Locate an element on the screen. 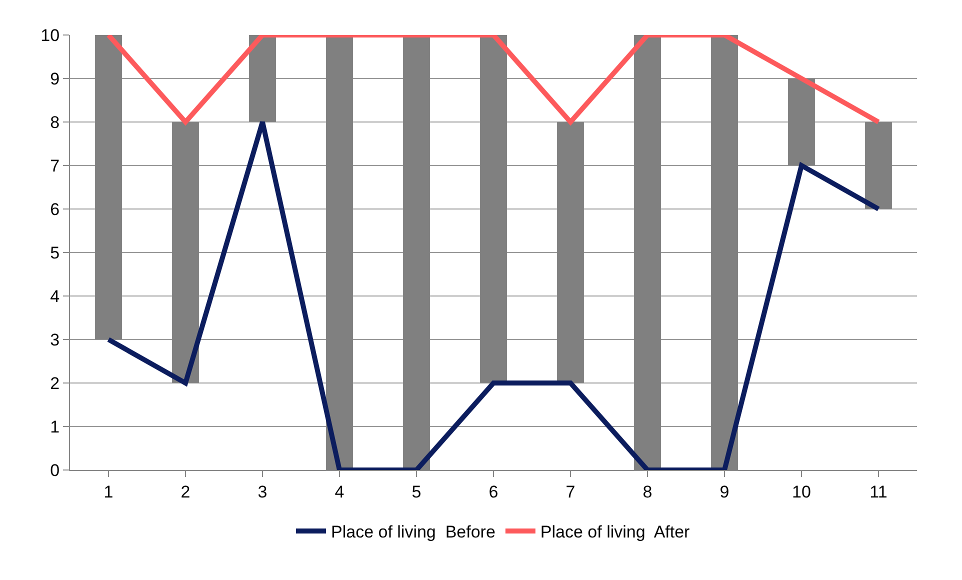 The image size is (962, 580). x-tick-label: 5 is located at coordinates (417, 492).